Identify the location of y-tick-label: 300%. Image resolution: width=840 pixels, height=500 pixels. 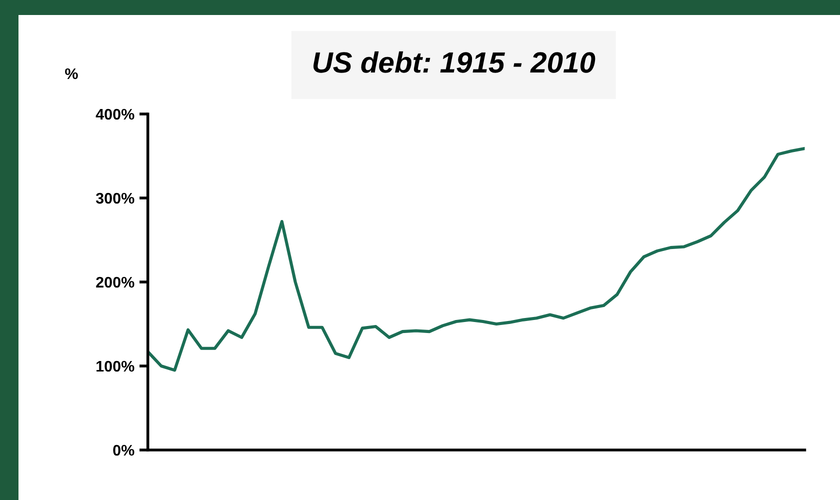
(115, 198).